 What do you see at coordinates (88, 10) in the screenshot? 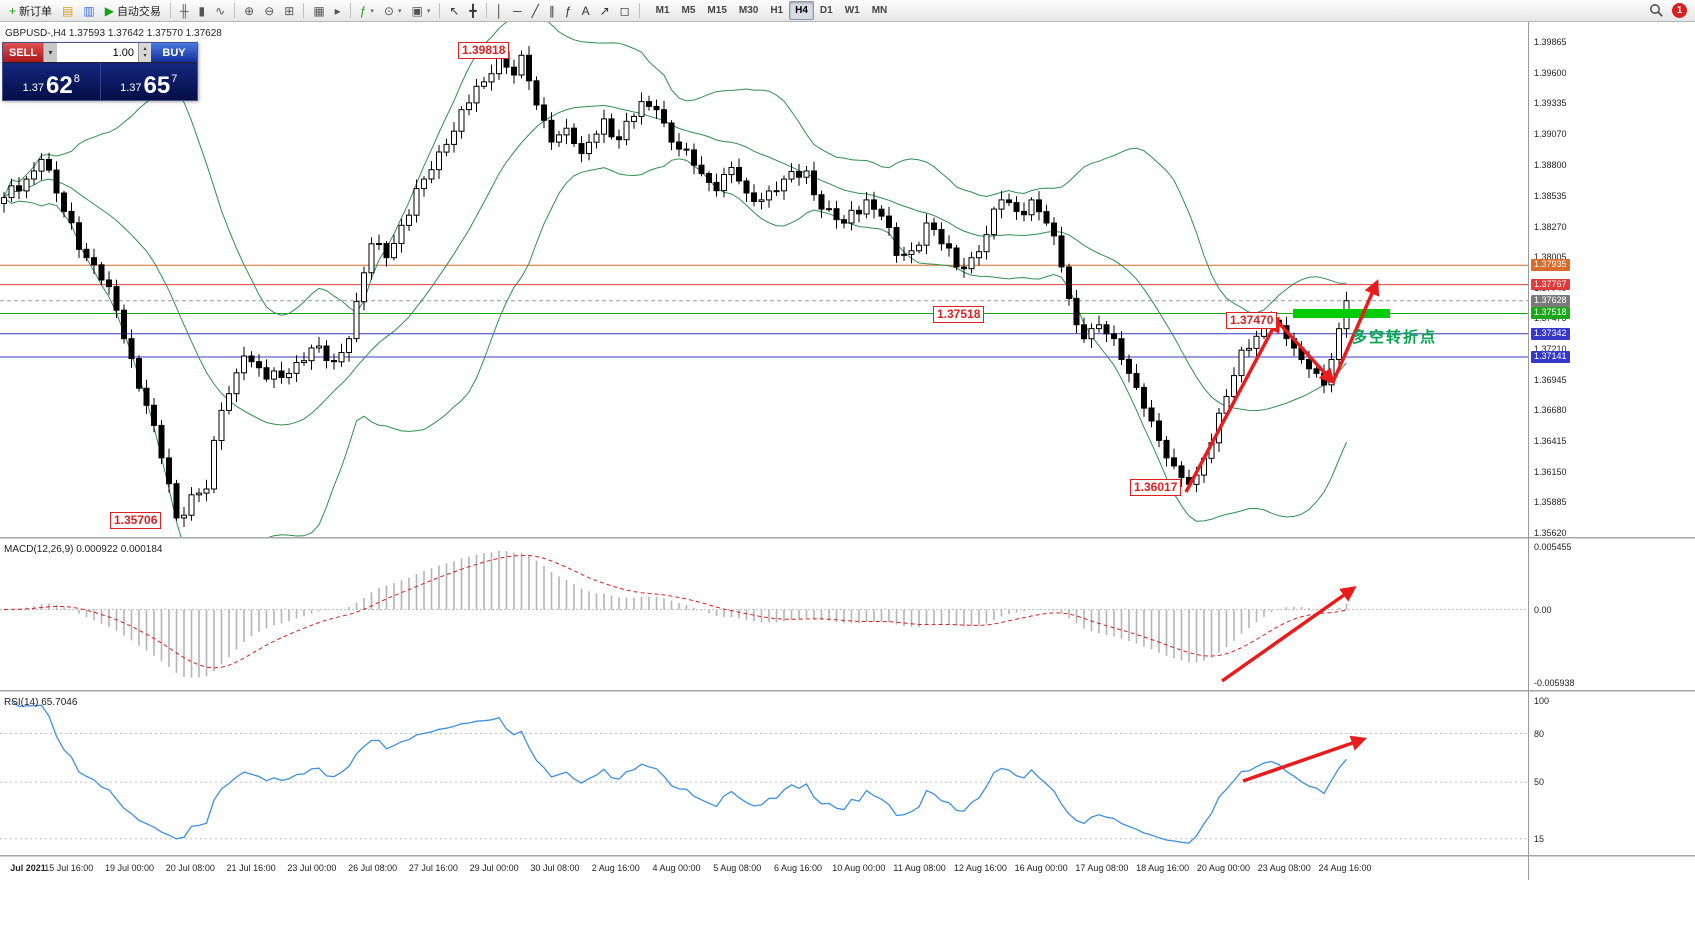
I see `profiles-button: ▥` at bounding box center [88, 10].